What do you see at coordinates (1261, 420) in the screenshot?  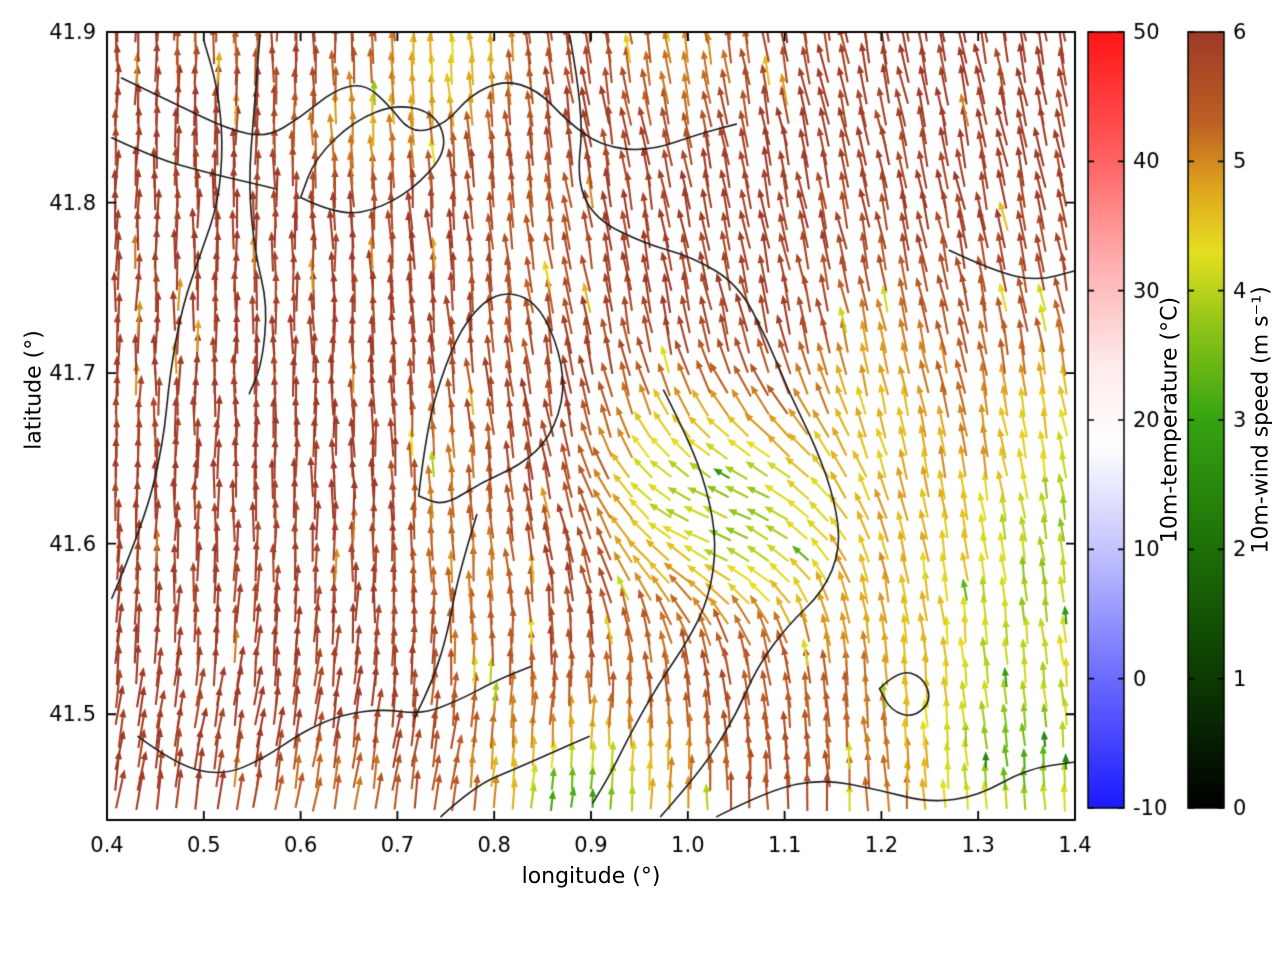 I see `wind-speed-colorbar-label: 10m-wind speed (m s⁻¹)` at bounding box center [1261, 420].